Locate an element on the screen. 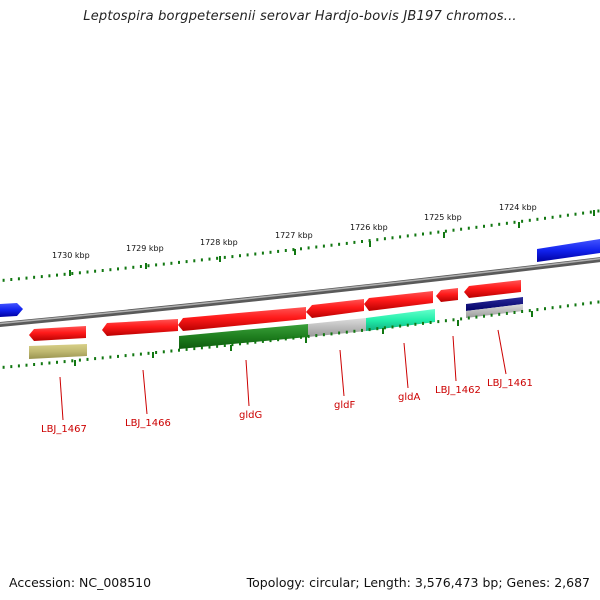 This screenshot has height=600, width=600. accession-text: Accession: NC_008510 is located at coordinates (80, 582).